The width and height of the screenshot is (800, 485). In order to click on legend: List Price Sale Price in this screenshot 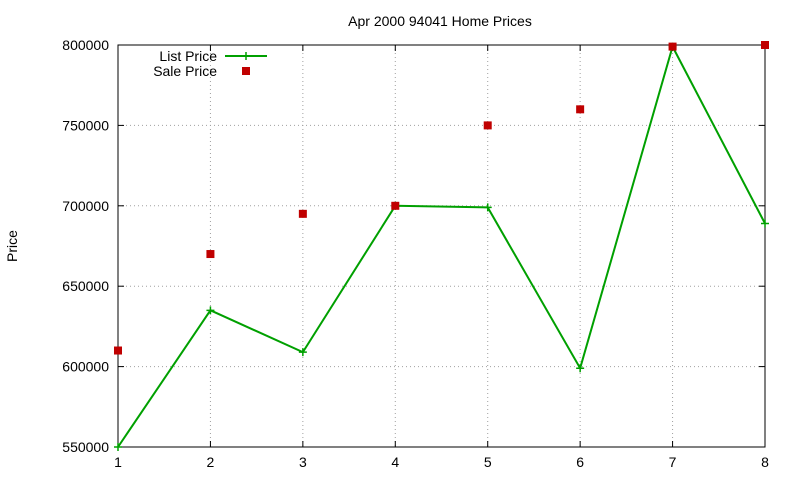, I will do `click(210, 63)`.